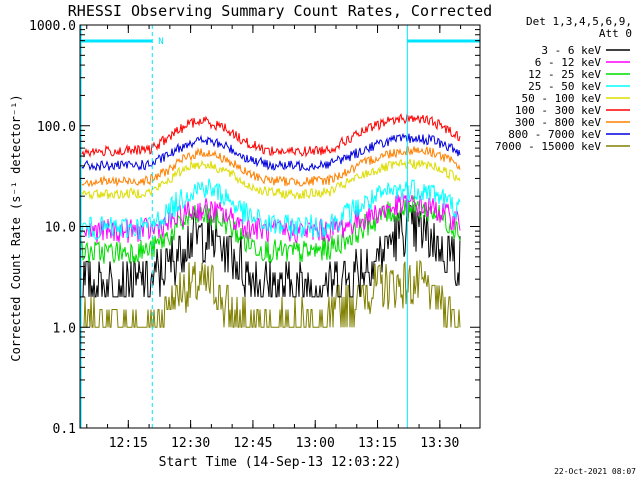  Describe the element at coordinates (568, 62) in the screenshot. I see `legend-label: 6 - 12 keV` at that location.